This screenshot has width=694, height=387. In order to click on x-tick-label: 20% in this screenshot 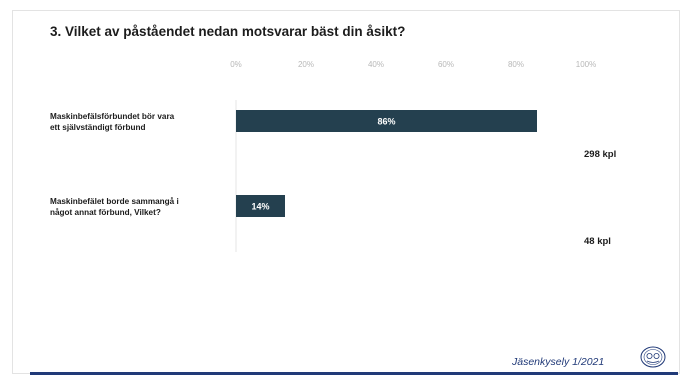, I will do `click(306, 64)`.